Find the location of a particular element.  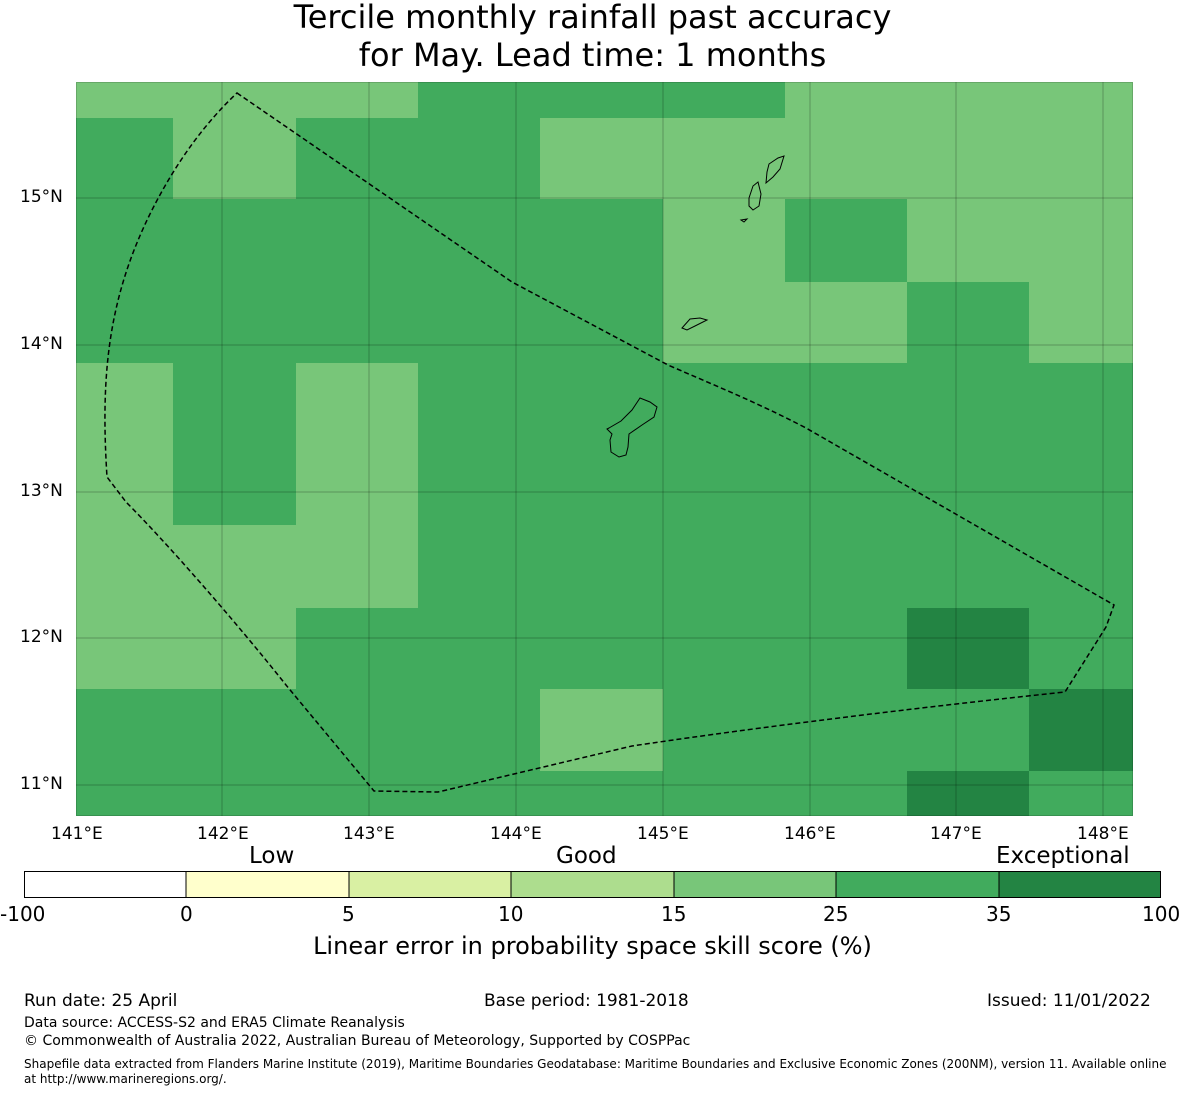

category-good: Good is located at coordinates (586, 856).